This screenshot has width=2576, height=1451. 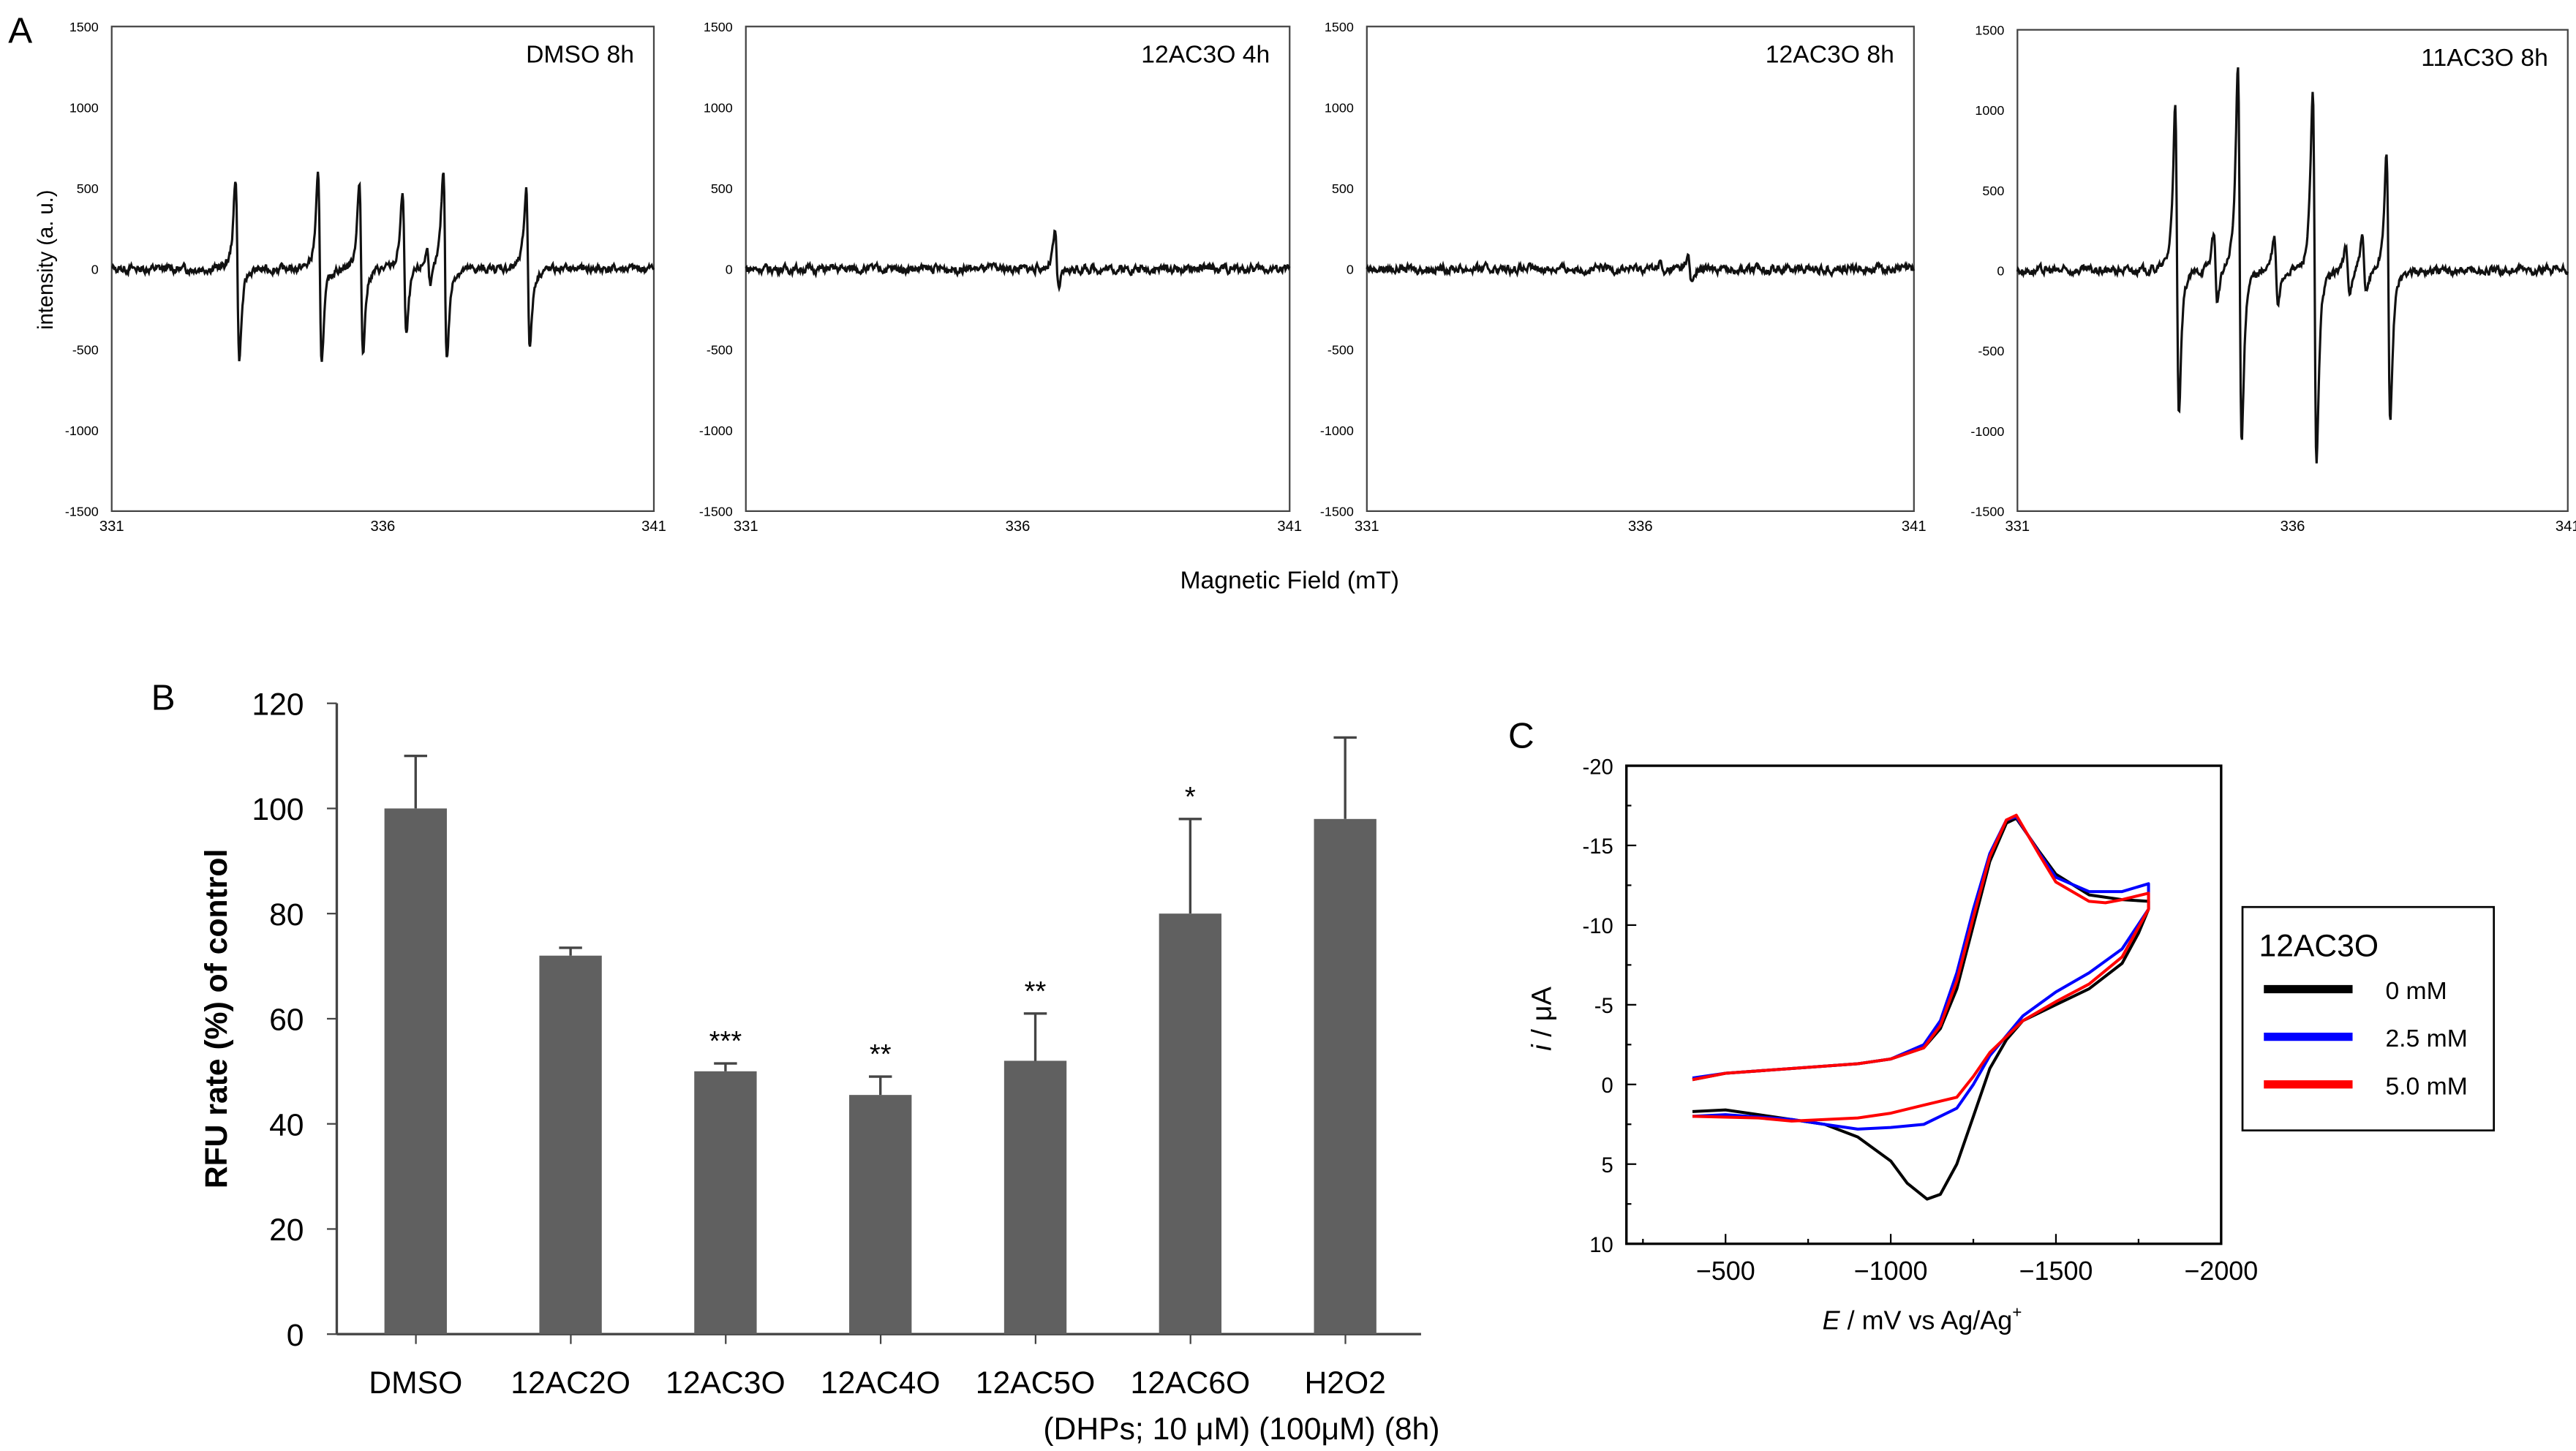 What do you see at coordinates (1598, 847) in the screenshot?
I see `y-tick-label: -15` at bounding box center [1598, 847].